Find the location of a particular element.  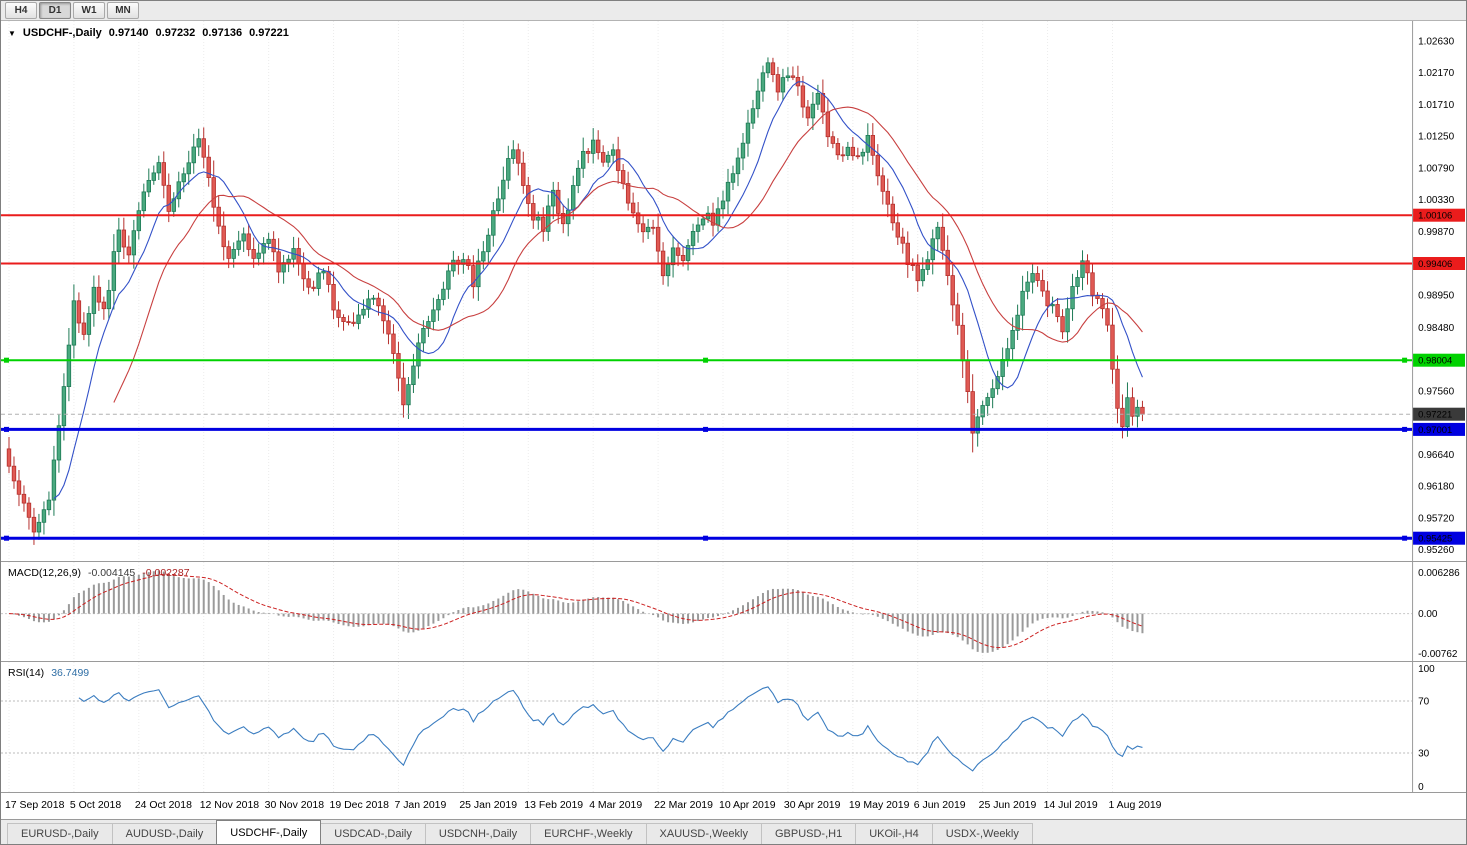

svg-text: 0 is located at coordinates (1421, 787).